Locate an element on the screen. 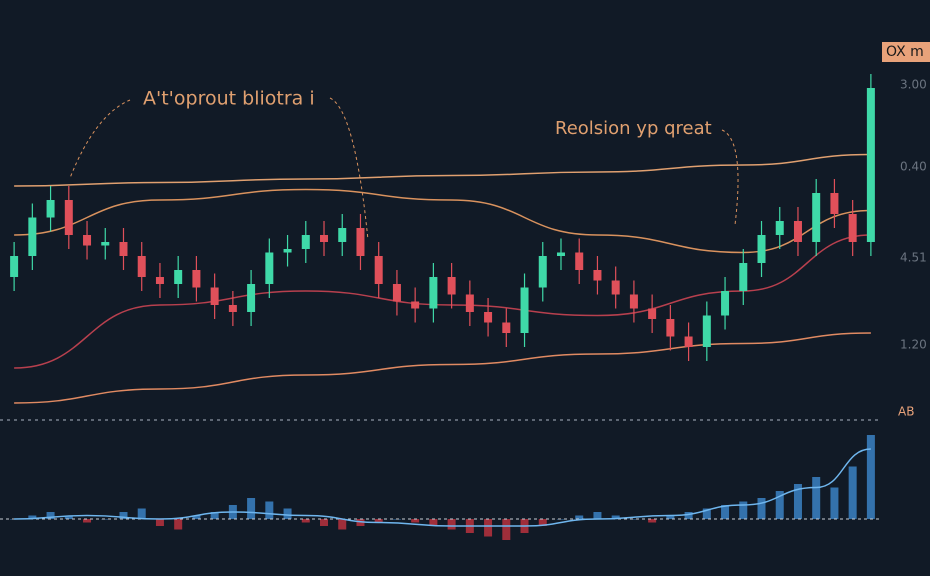 The height and width of the screenshot is (576, 930). axis-label: 3.00 is located at coordinates (913, 85).